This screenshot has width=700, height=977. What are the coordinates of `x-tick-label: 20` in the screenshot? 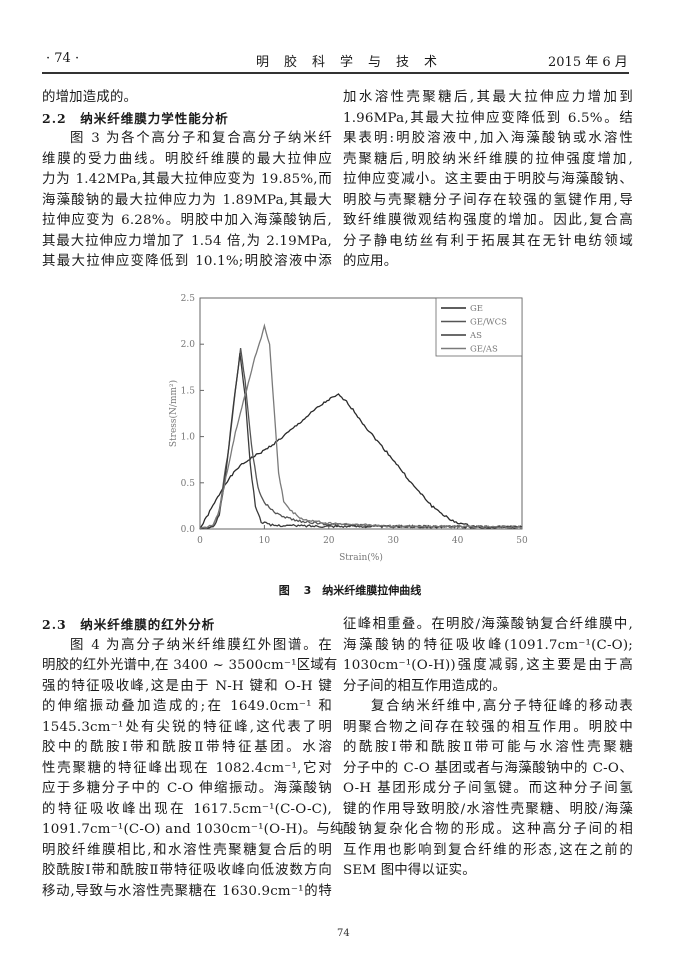 It's located at (329, 541).